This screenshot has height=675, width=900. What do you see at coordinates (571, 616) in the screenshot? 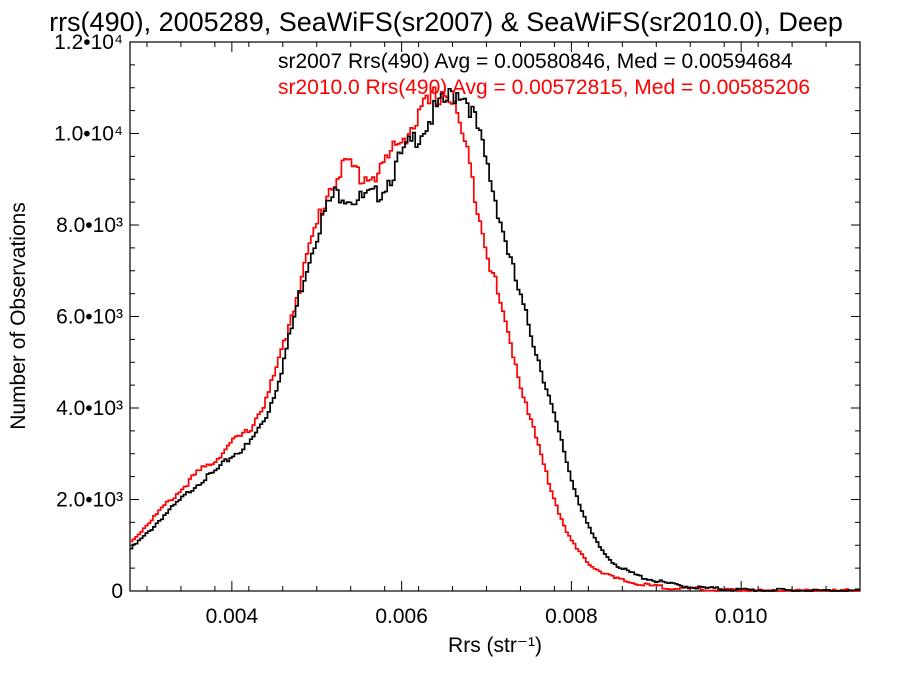
I see `x-tick-label: 0.008` at bounding box center [571, 616].